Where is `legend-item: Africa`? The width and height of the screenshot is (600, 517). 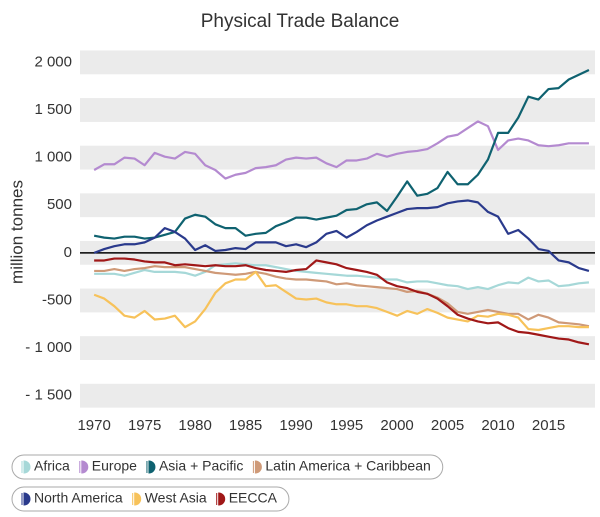
legend-item: Africa is located at coordinates (45, 466).